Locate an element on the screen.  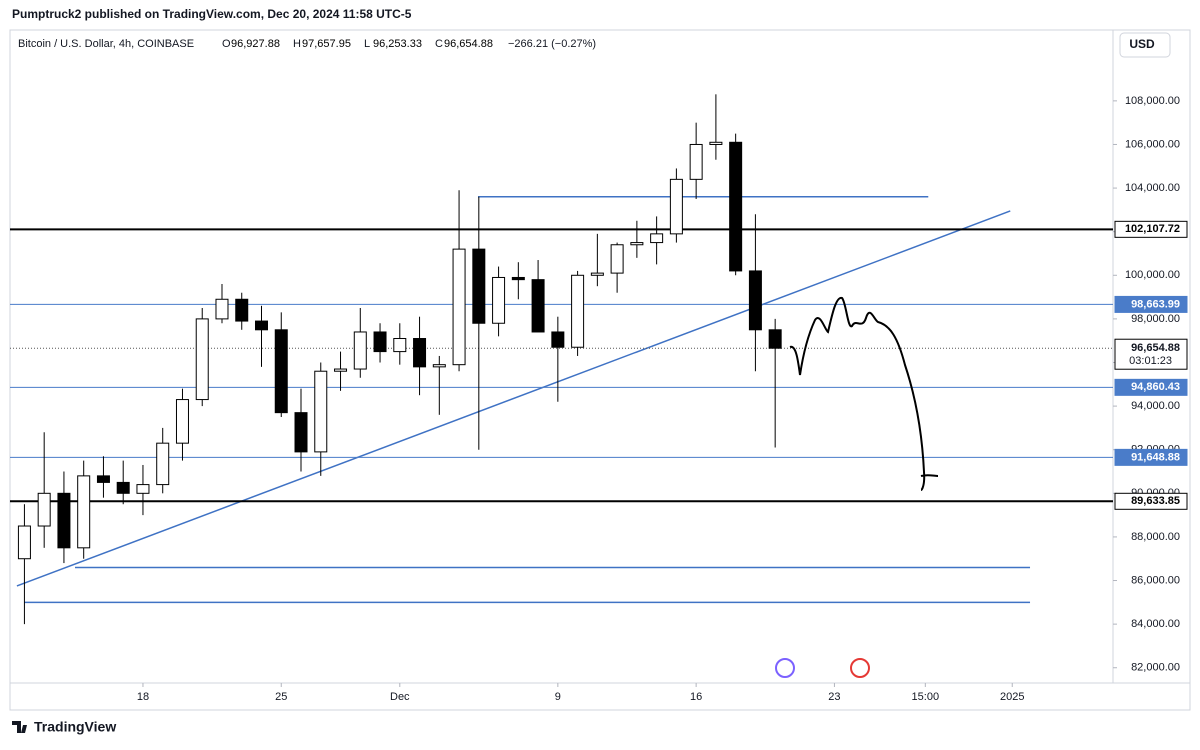
ohlc-value: 96,927.88 is located at coordinates (255, 44).